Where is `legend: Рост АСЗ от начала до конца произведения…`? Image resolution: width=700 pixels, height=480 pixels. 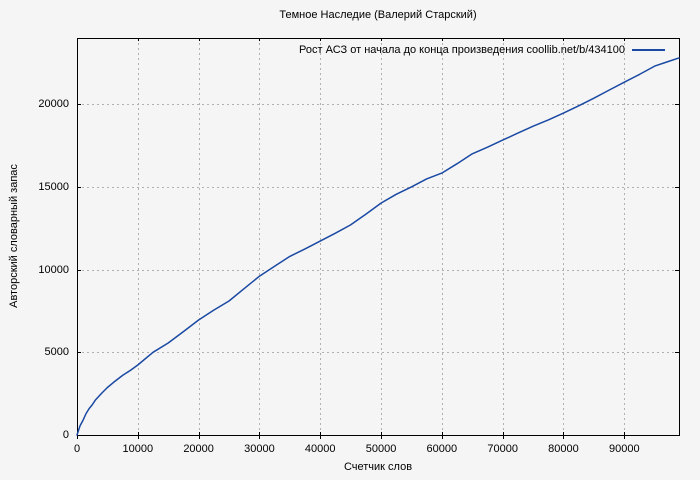
legend: Рост АСЗ от начала до конца произведения… is located at coordinates (482, 49).